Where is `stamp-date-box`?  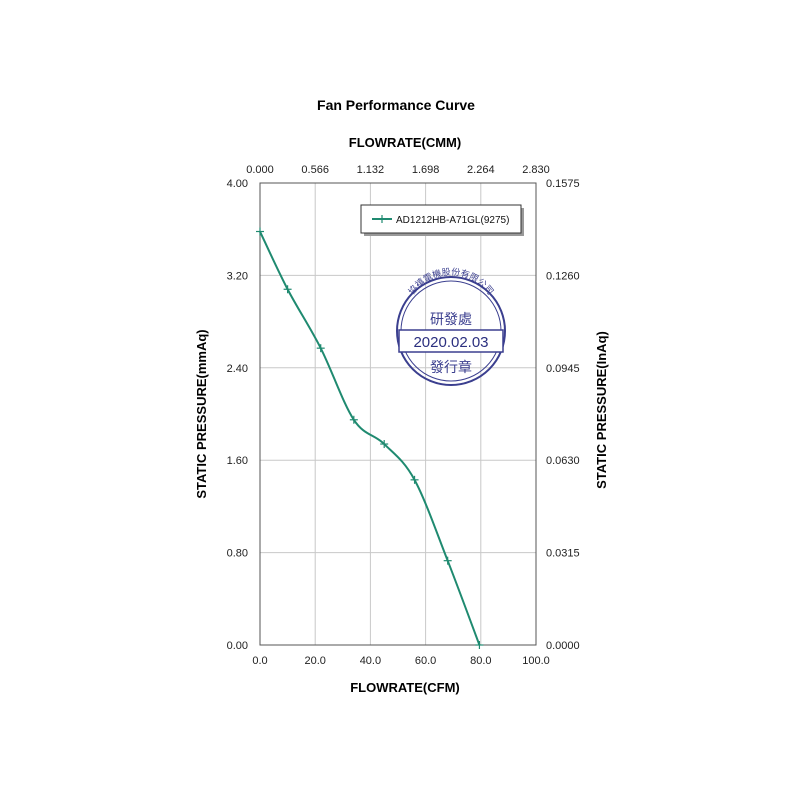 stamp-date-box is located at coordinates (451, 341).